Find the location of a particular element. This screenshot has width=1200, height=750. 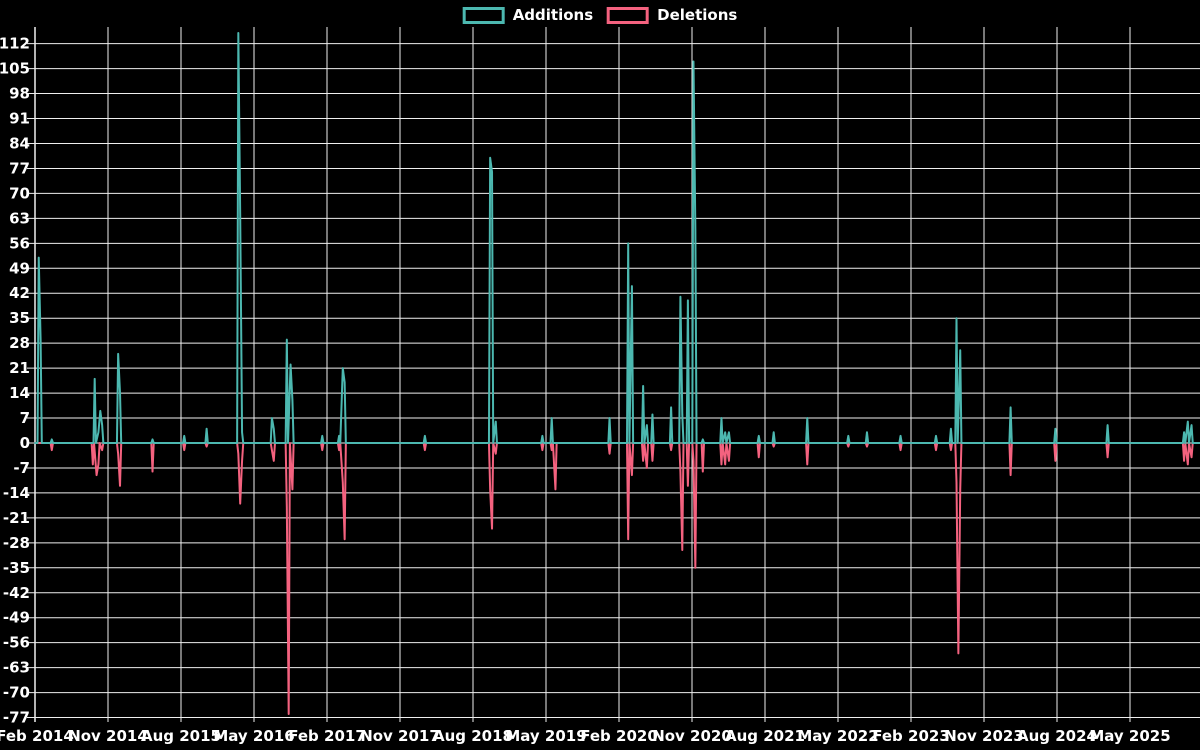

y-axis-tick-label: -14 is located at coordinates (16, 493).